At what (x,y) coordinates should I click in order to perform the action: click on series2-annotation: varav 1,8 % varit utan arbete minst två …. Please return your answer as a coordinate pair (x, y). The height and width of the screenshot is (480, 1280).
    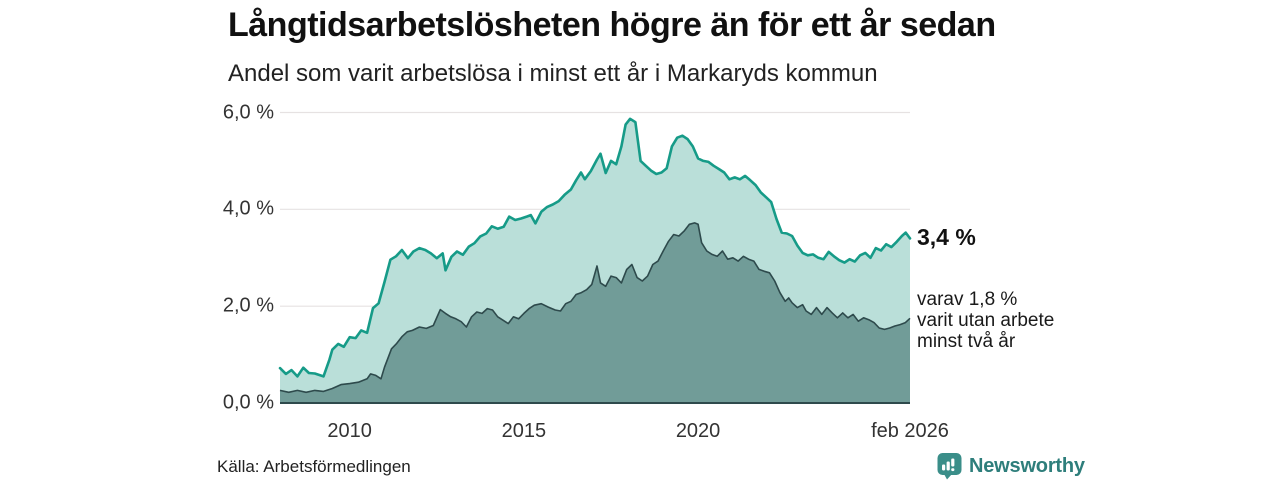
    Looking at the image, I should click on (985, 320).